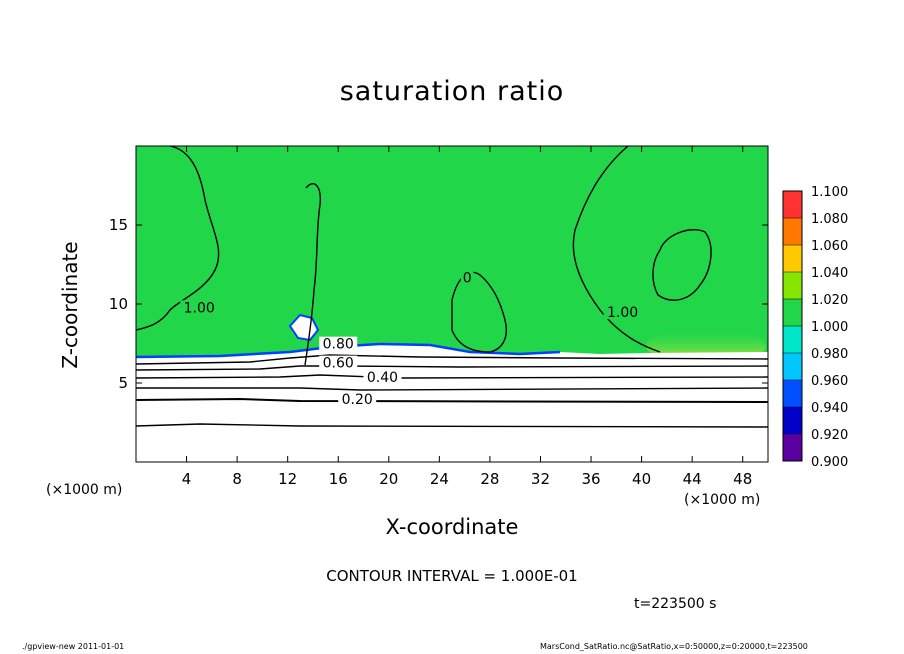 The width and height of the screenshot is (904, 654). Describe the element at coordinates (73, 646) in the screenshot. I see `footer-left: ./gpview-new 2011-01-01` at that location.